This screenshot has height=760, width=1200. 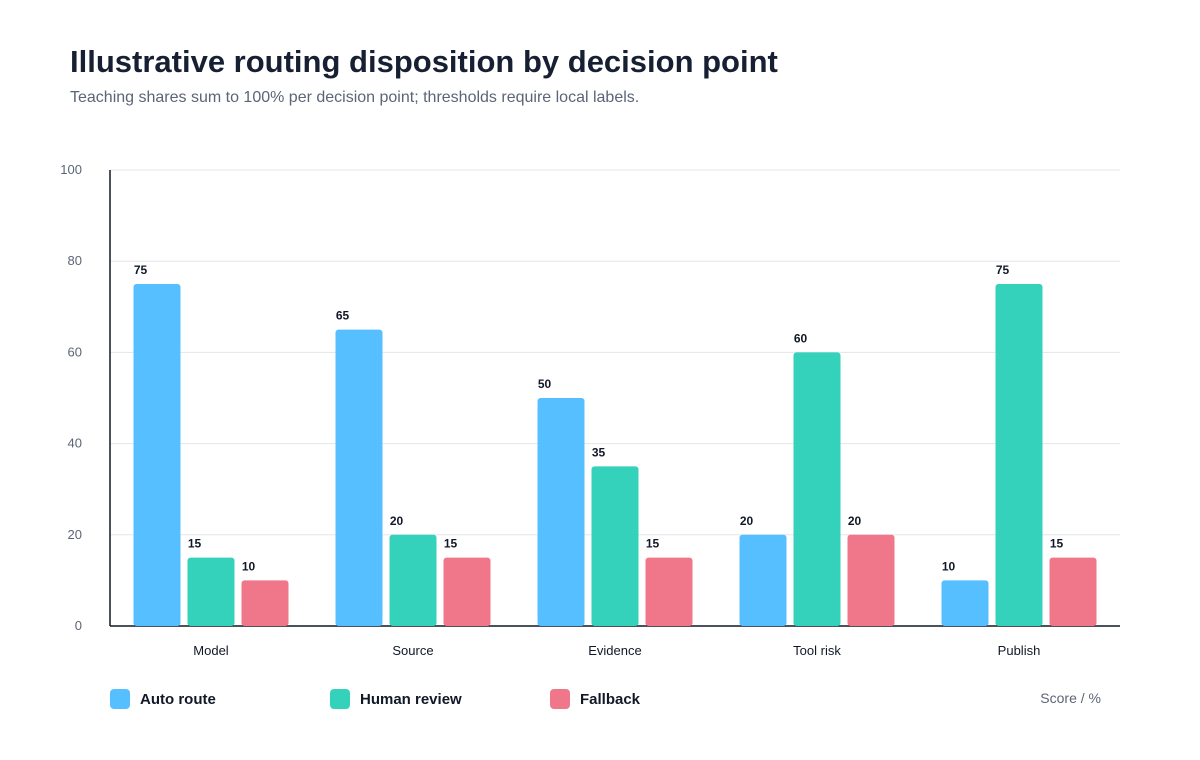 I want to click on bar-publish-auto-route, so click(x=965, y=603).